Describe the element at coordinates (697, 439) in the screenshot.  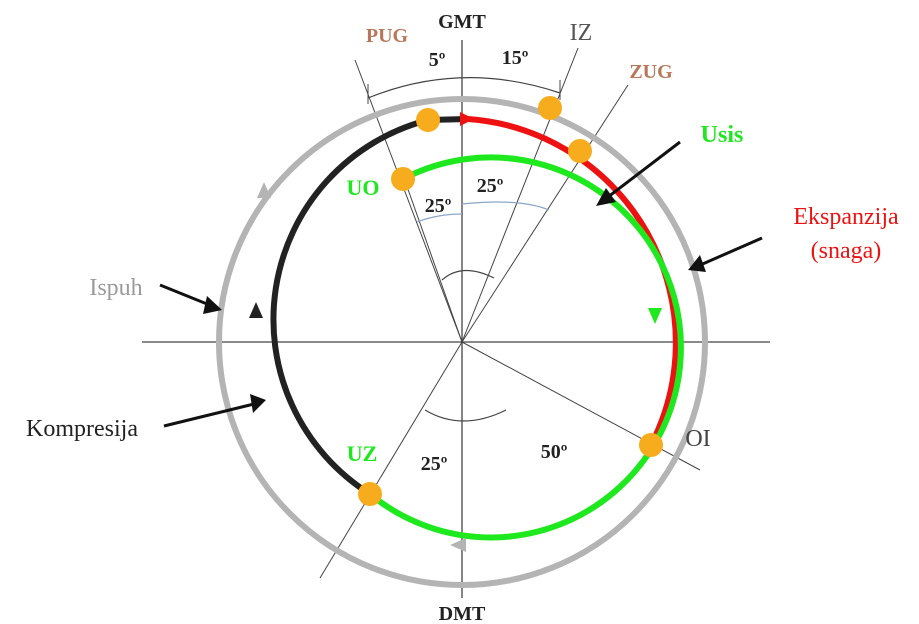
I see `label-oi: OI` at that location.